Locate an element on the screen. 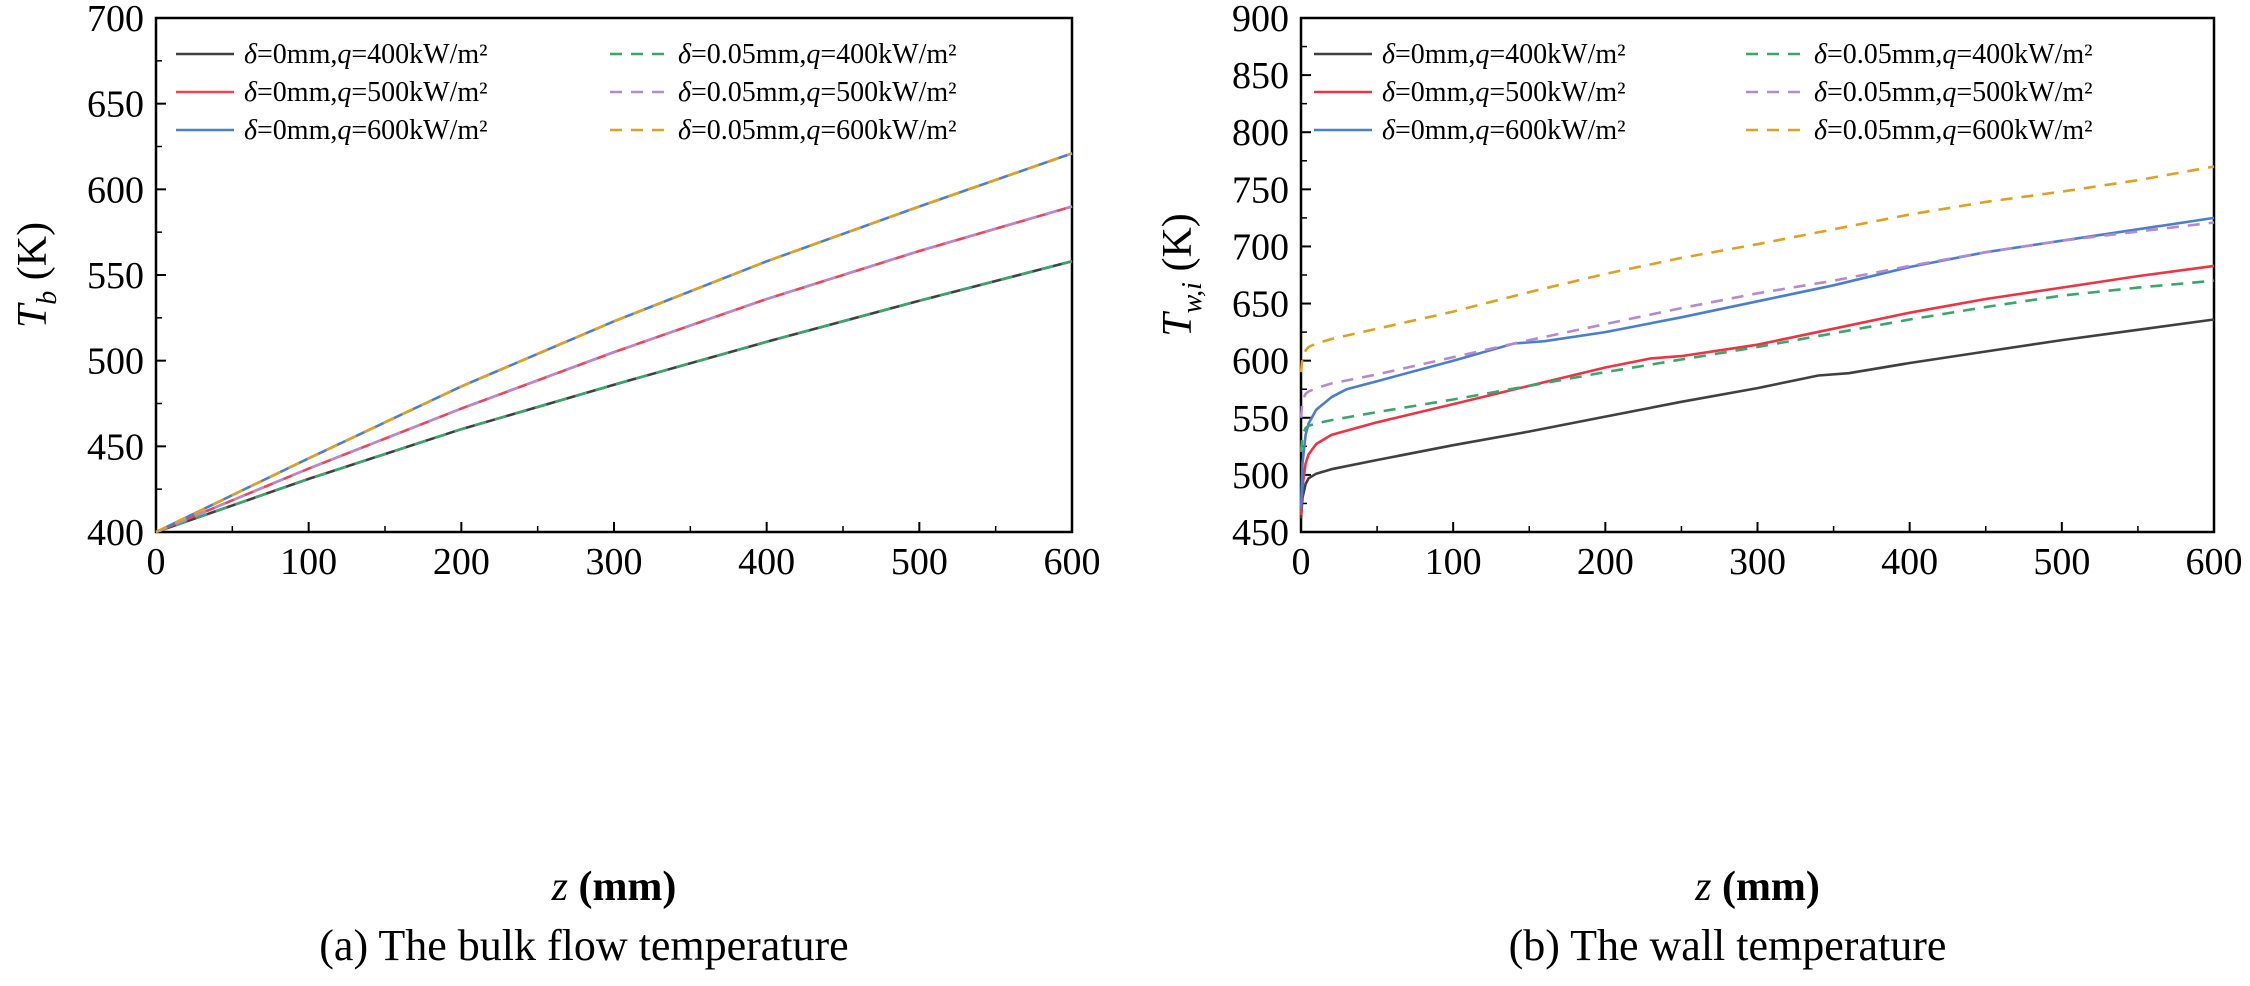 The image size is (2250, 986). y-tick-label: 750 is located at coordinates (1260, 190).